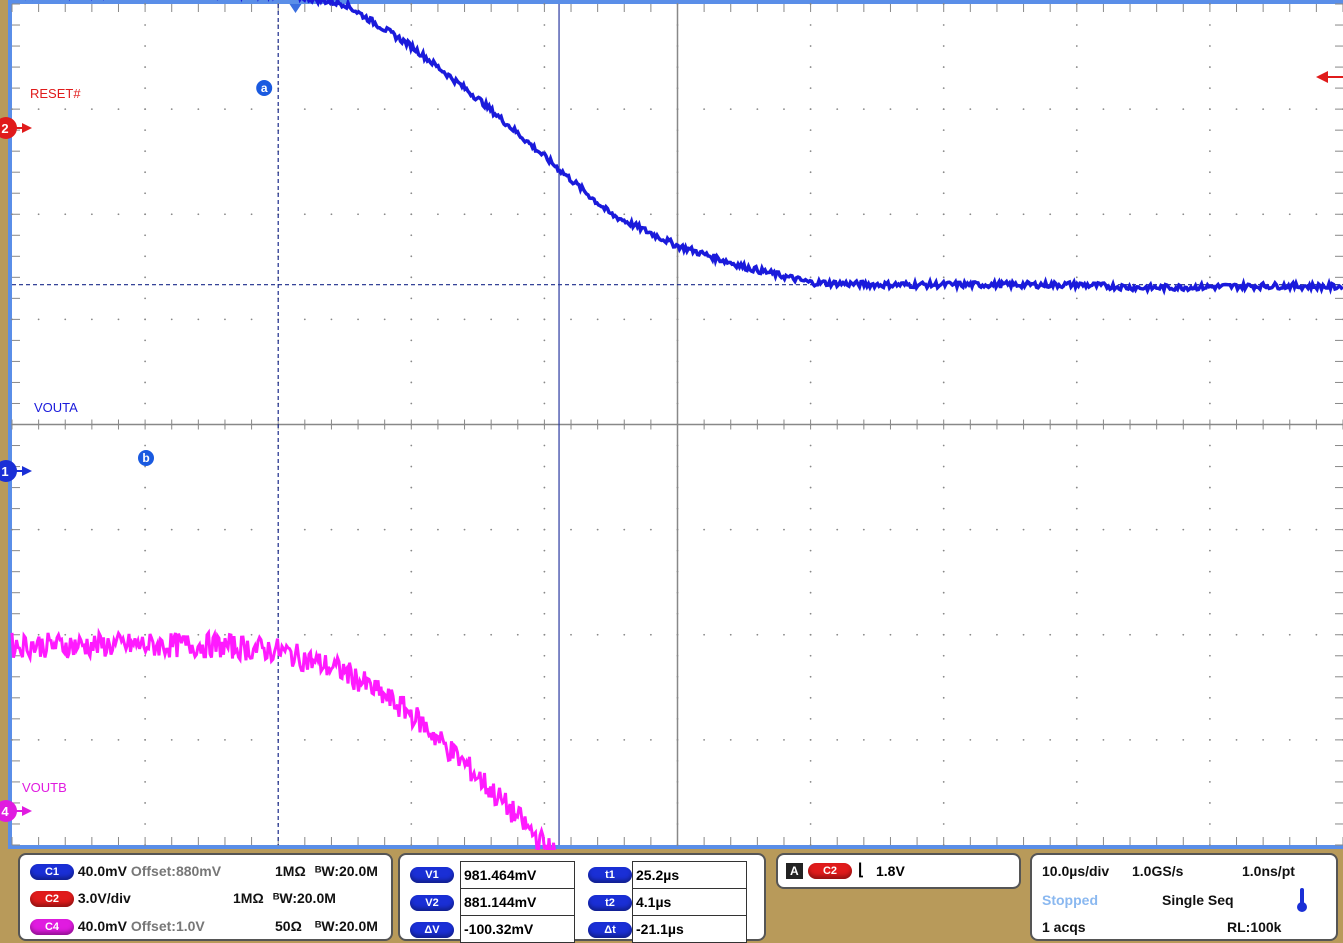  I want to click on trigger-panel: A C2 ⌊ 1.8V, so click(898, 871).